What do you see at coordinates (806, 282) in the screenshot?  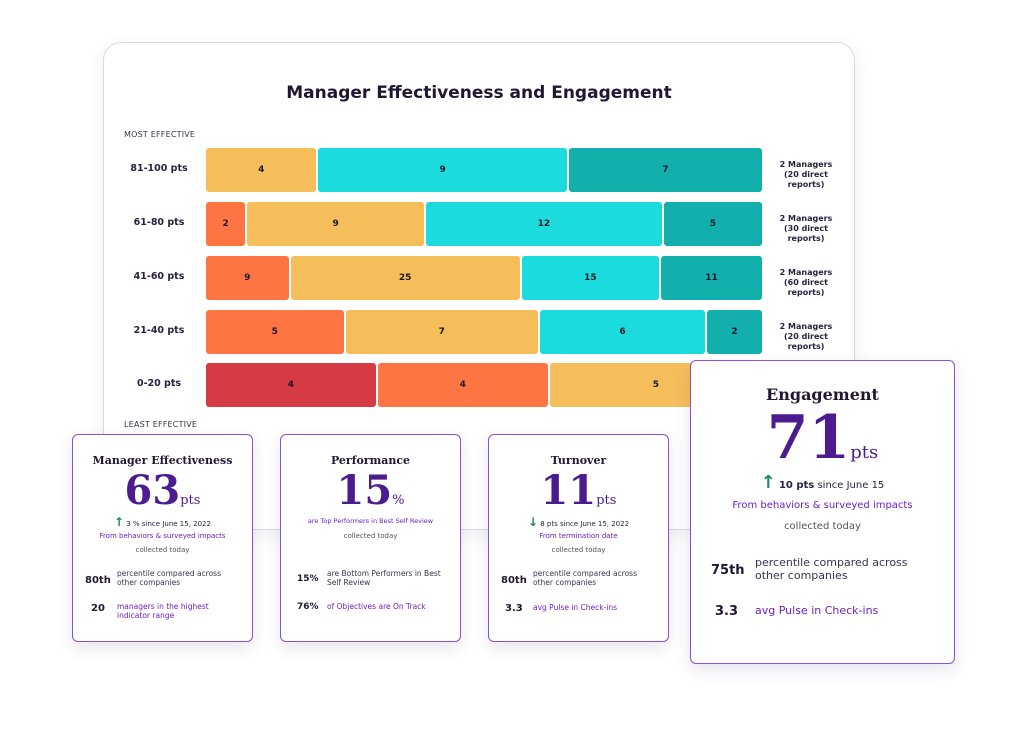 I see `row-note: 2 Managers (60 direct reports)` at bounding box center [806, 282].